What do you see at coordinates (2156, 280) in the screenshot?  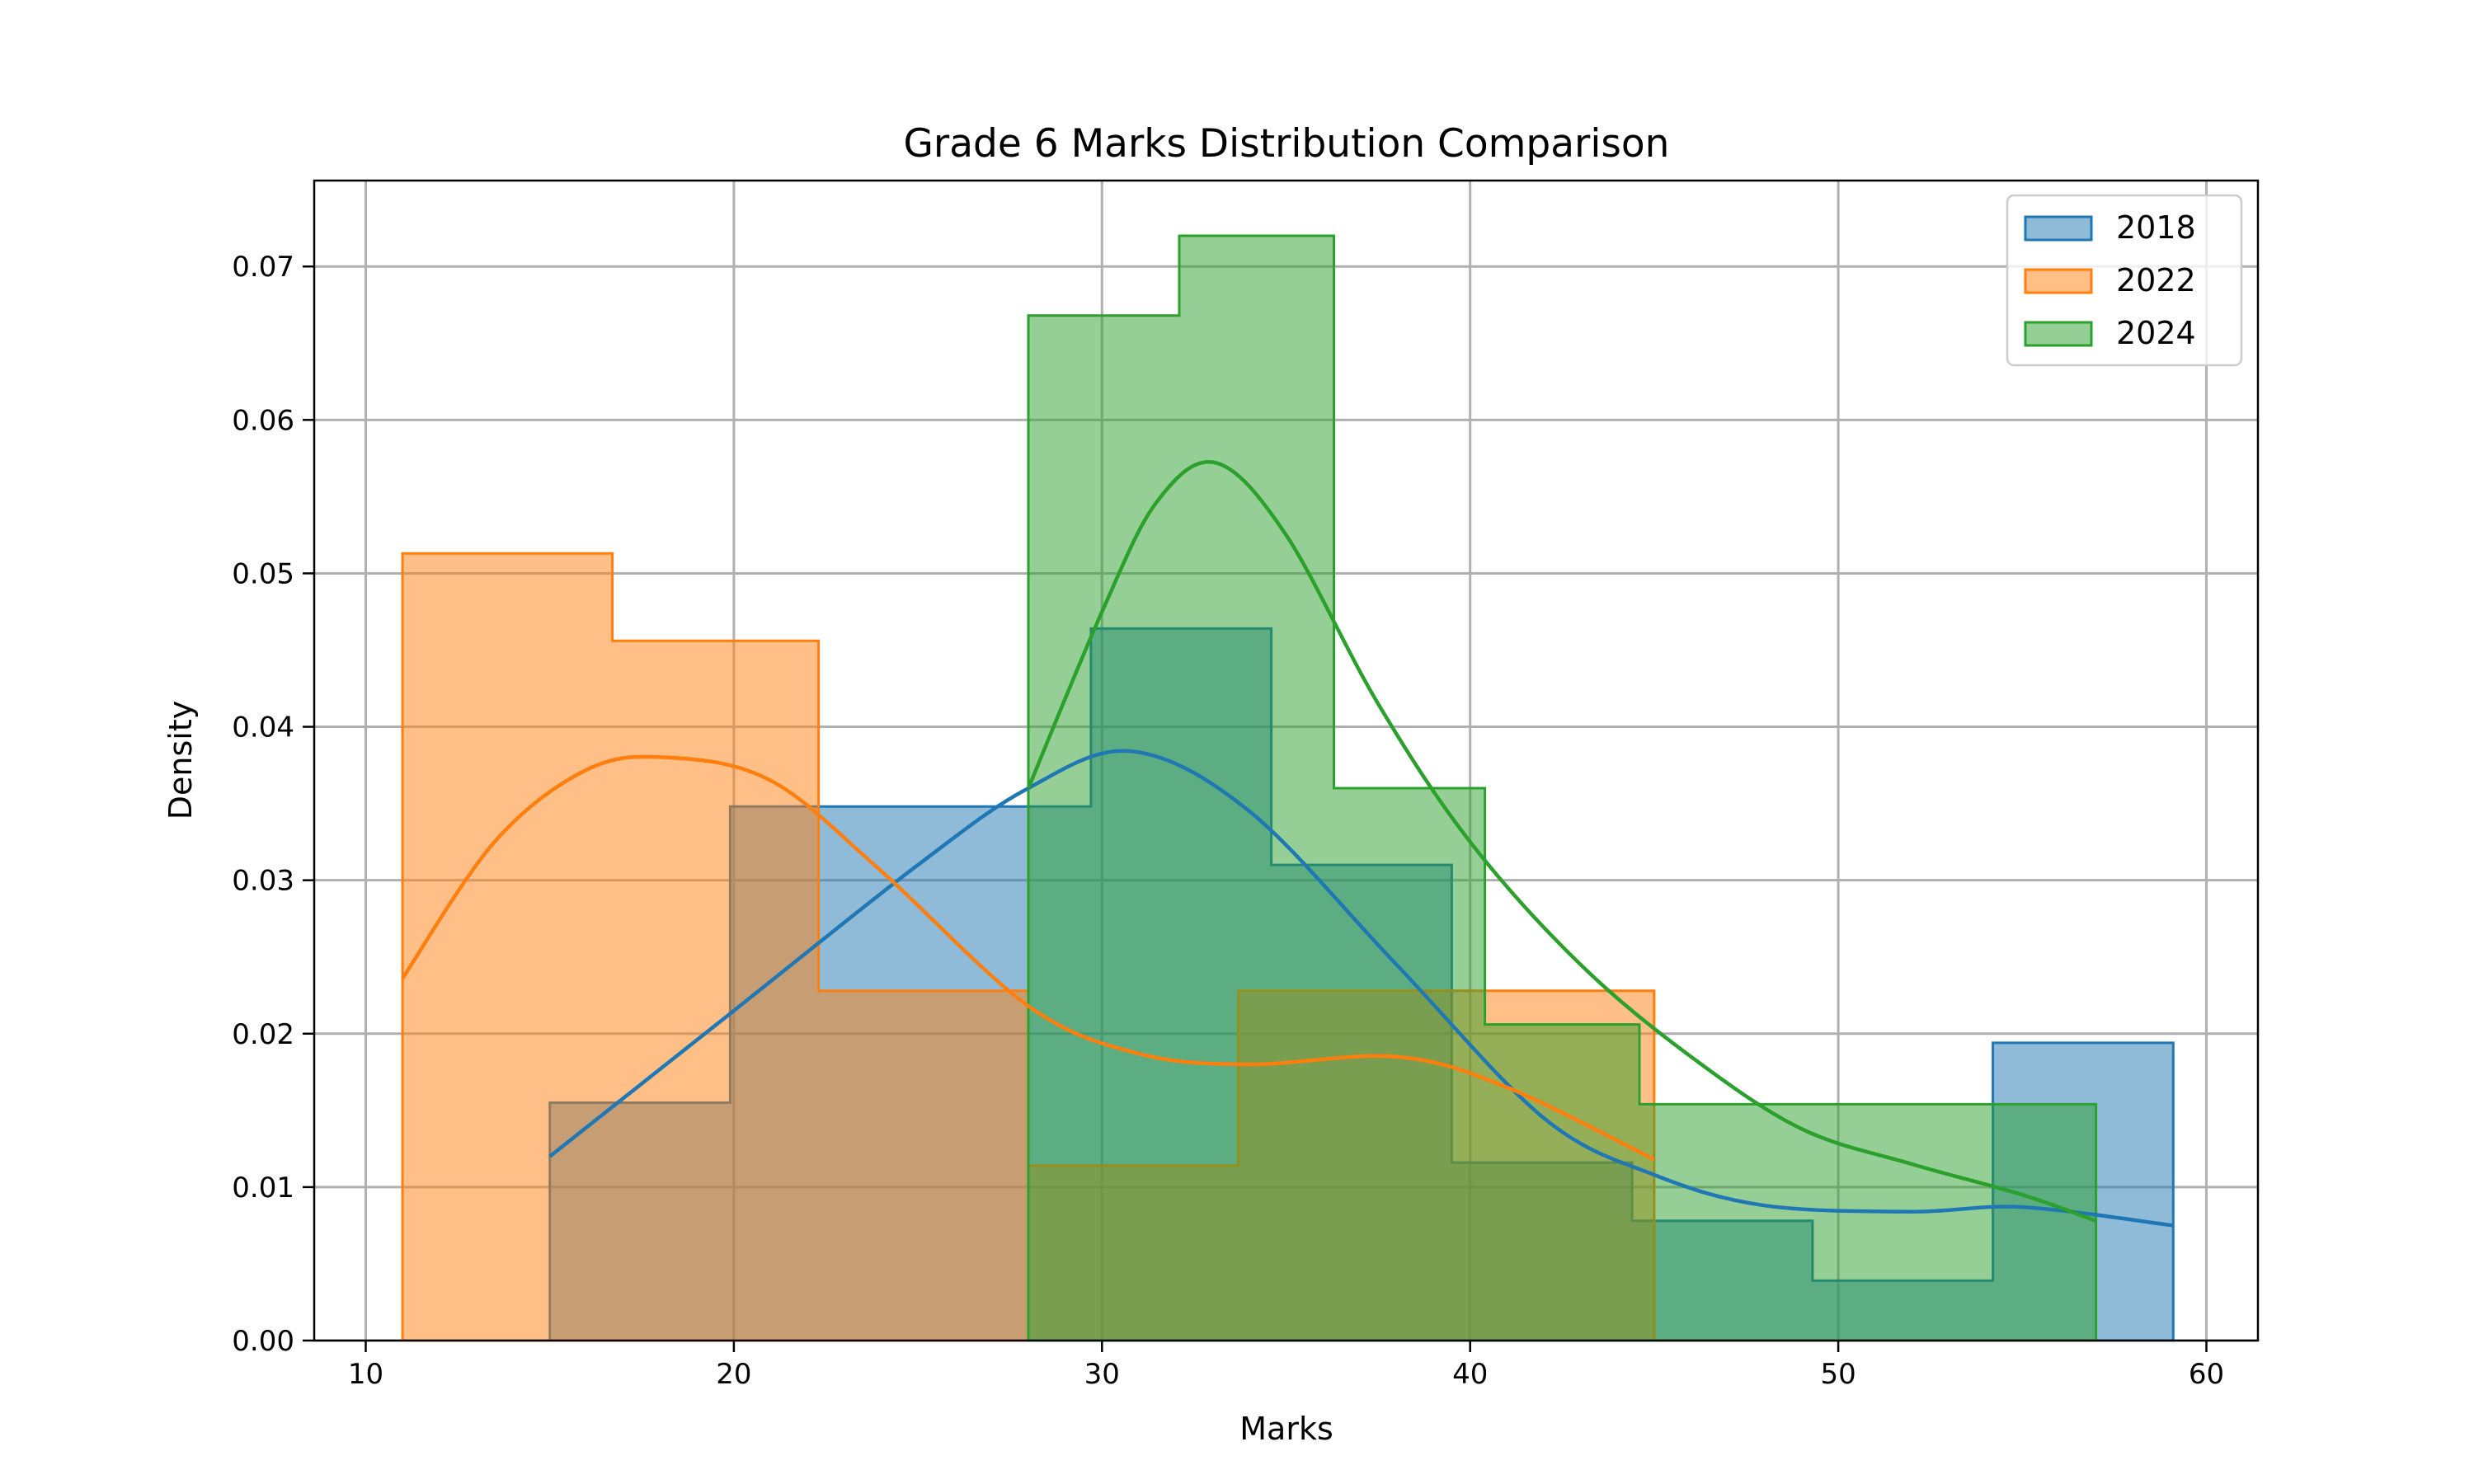 I see `legend-label-2022: 2022` at bounding box center [2156, 280].